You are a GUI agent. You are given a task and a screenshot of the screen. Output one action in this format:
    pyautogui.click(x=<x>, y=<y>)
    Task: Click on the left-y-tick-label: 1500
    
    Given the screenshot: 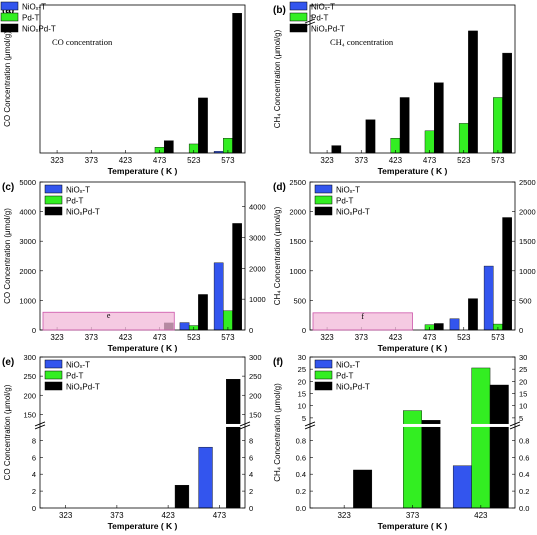 What is the action you would take?
    pyautogui.click(x=297, y=241)
    